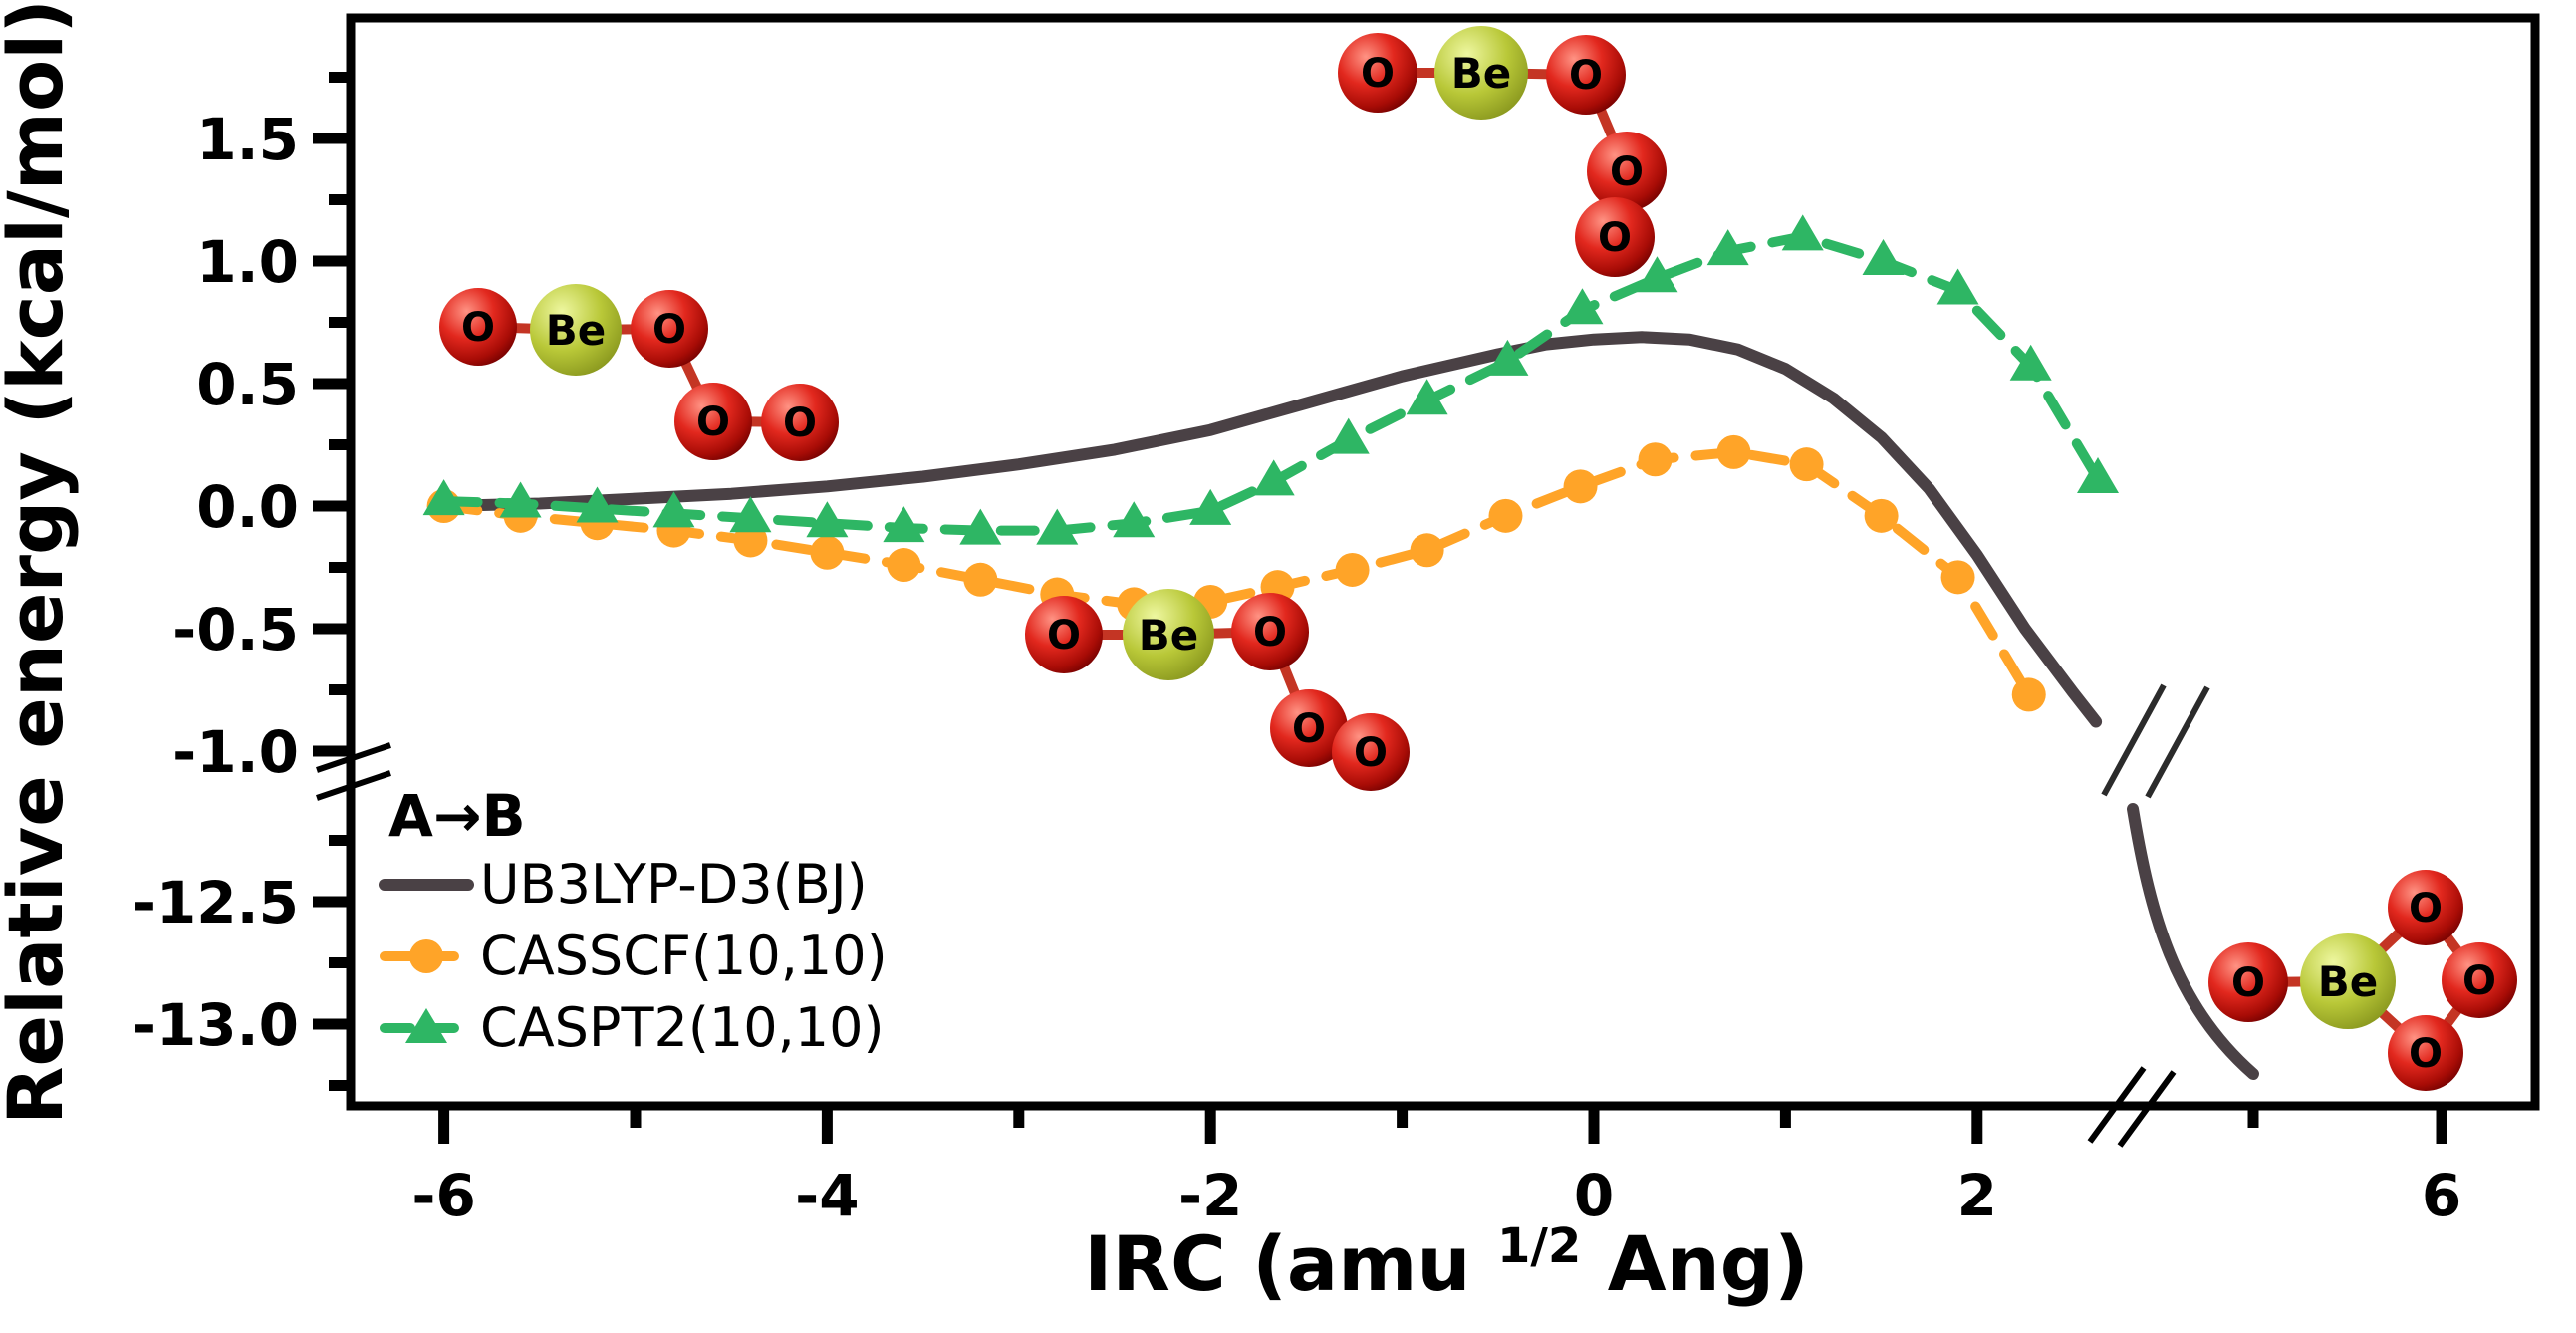 The image size is (2576, 1333). What do you see at coordinates (443, 1195) in the screenshot?
I see `x-tick-label: -6` at bounding box center [443, 1195].